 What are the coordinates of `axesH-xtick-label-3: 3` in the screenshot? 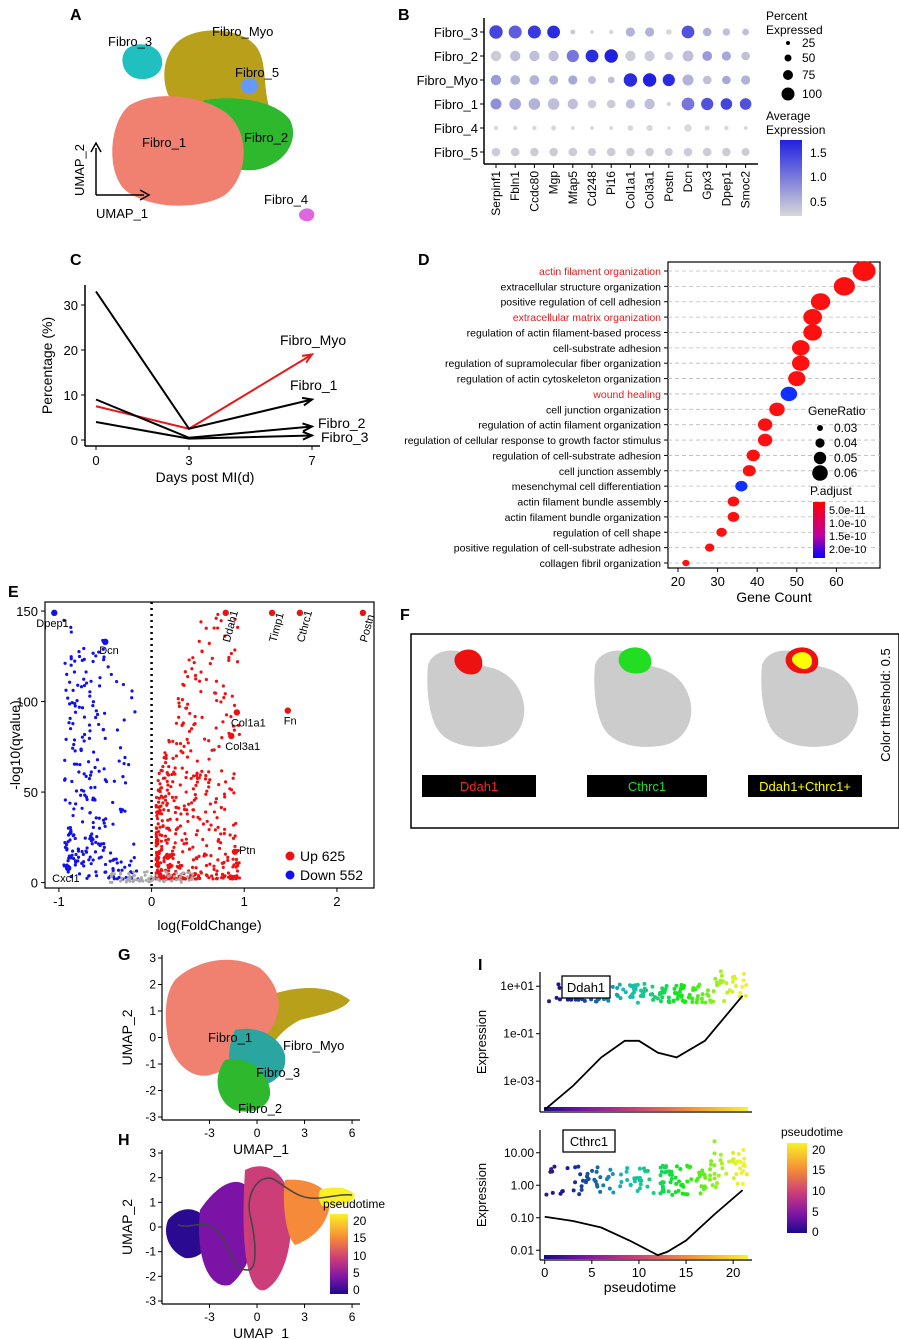 It's located at (304, 1317).